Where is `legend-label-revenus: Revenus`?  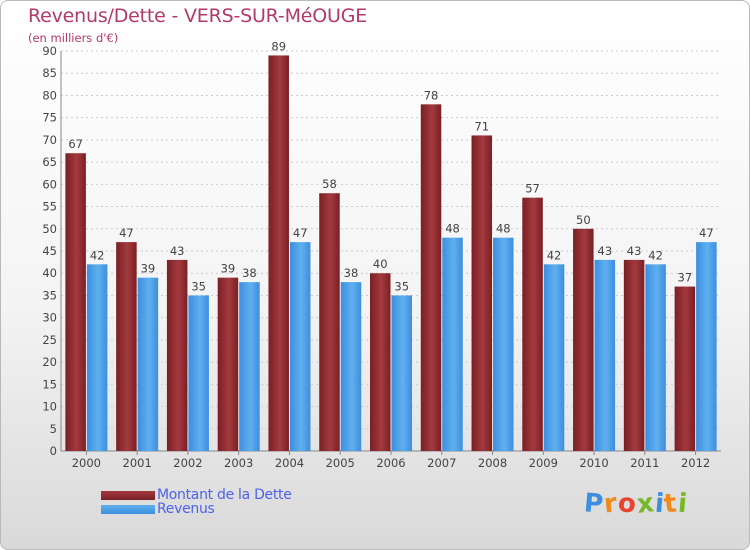 legend-label-revenus: Revenus is located at coordinates (186, 509).